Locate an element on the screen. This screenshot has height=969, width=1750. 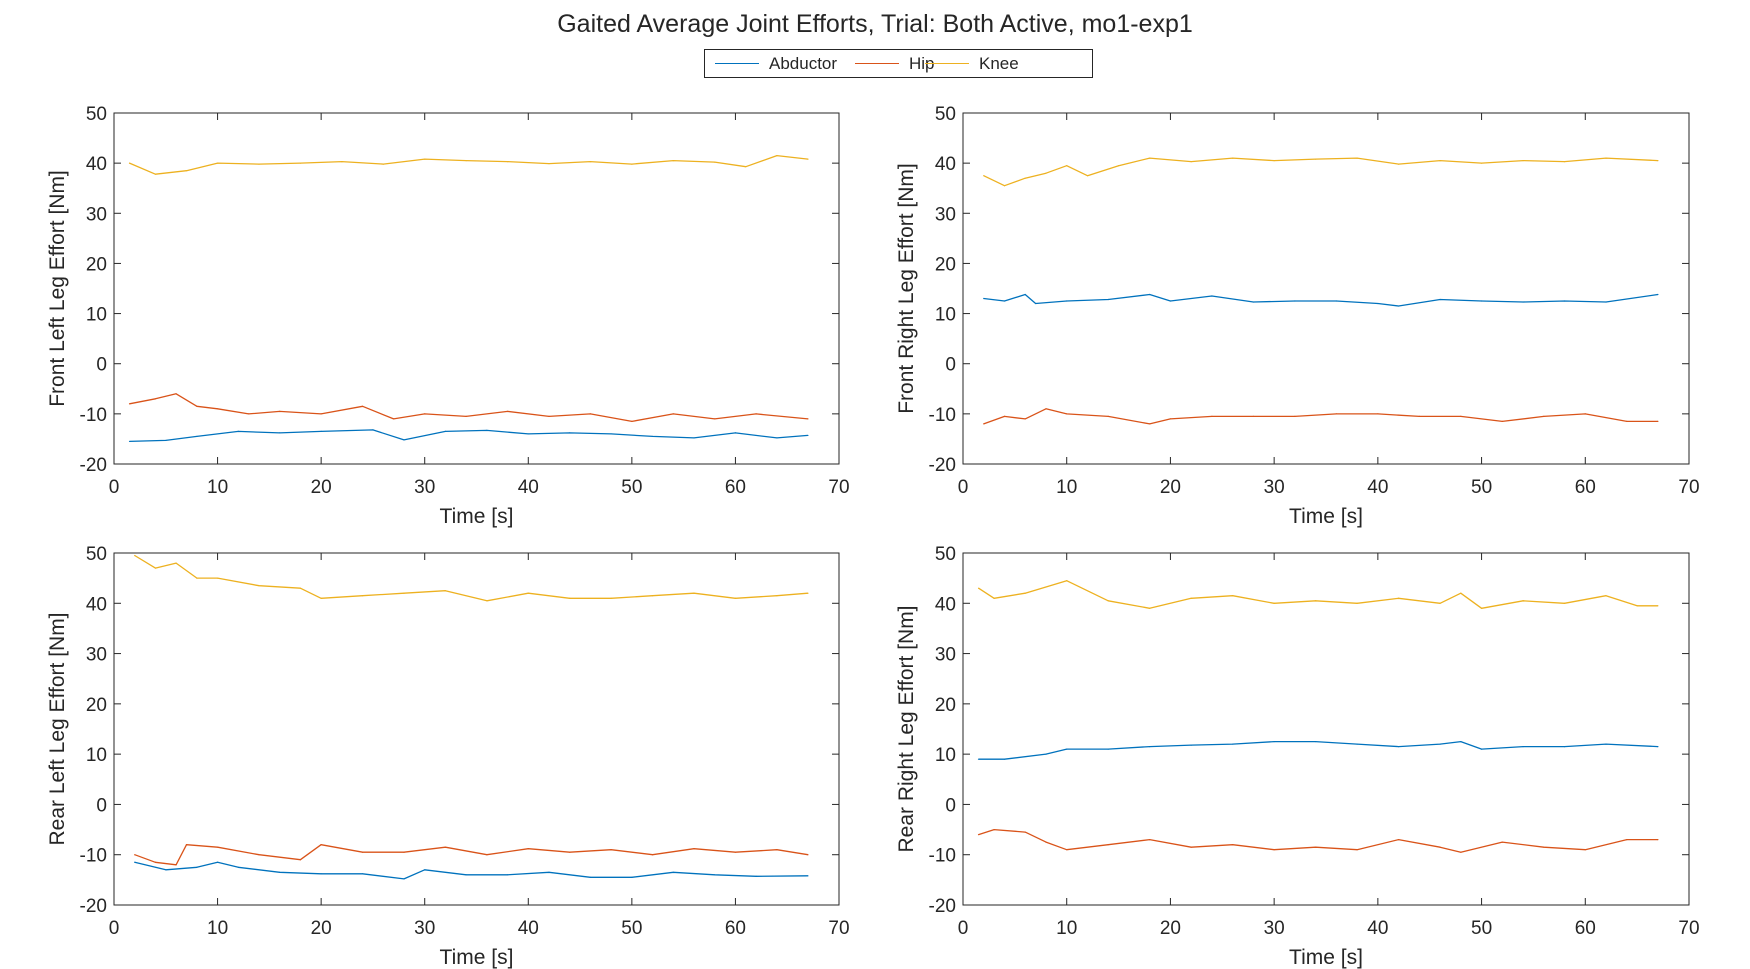
x-tick-label: 30 is located at coordinates (424, 928).